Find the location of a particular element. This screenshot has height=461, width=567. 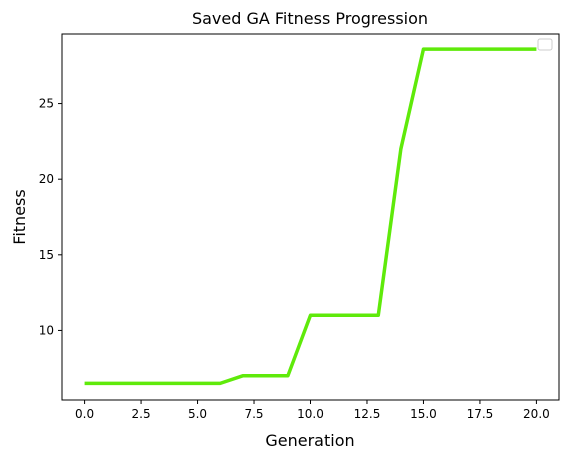

x-tick-label: 20.0 is located at coordinates (536, 414).